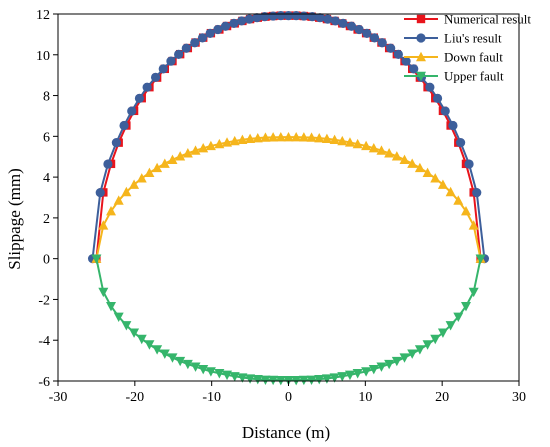 The image size is (550, 447). I want to click on y-tick-label: 2, so click(46, 219).